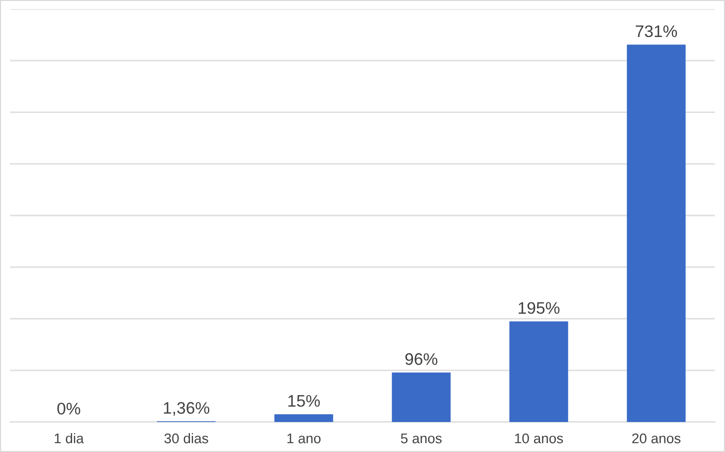 The width and height of the screenshot is (725, 452). Describe the element at coordinates (187, 409) in the screenshot. I see `data-label: 1,36%` at that location.